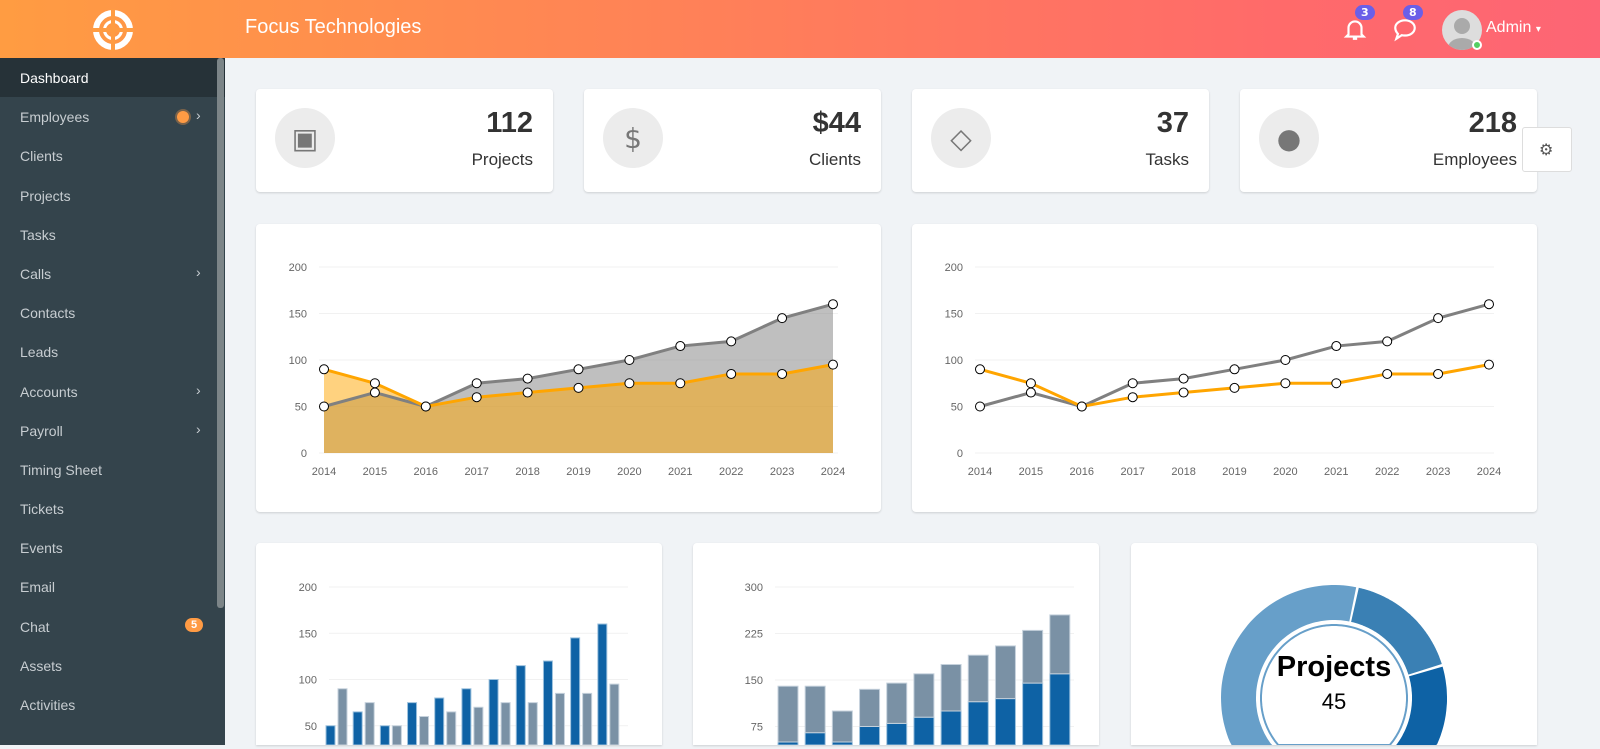 The image size is (1600, 749). What do you see at coordinates (1060, 140) in the screenshot?
I see `stat-card-tasks: ◇ 37 Tasks` at bounding box center [1060, 140].